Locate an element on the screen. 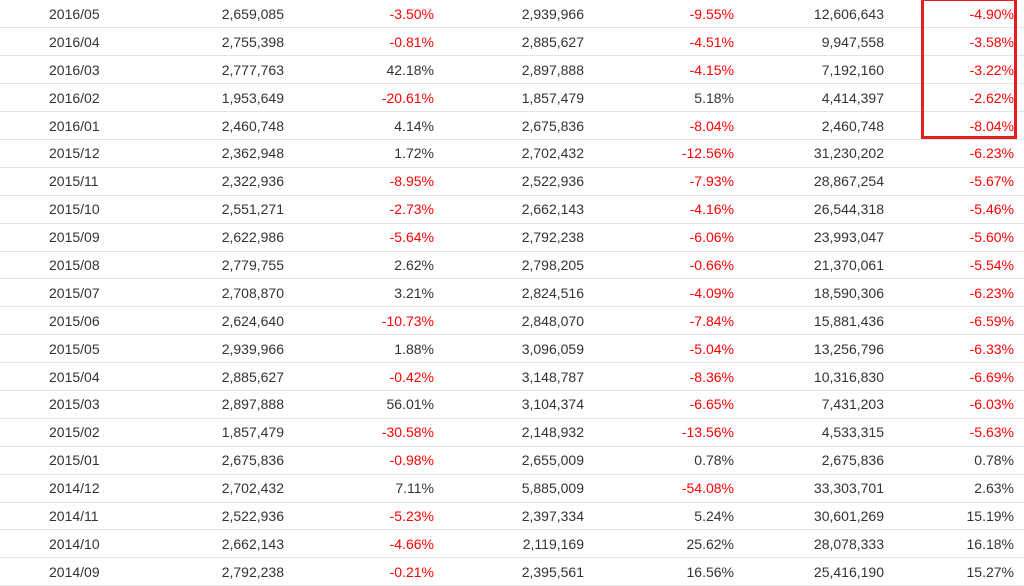 The width and height of the screenshot is (1024, 586). period-cell: 2014/12 is located at coordinates (75, 488).